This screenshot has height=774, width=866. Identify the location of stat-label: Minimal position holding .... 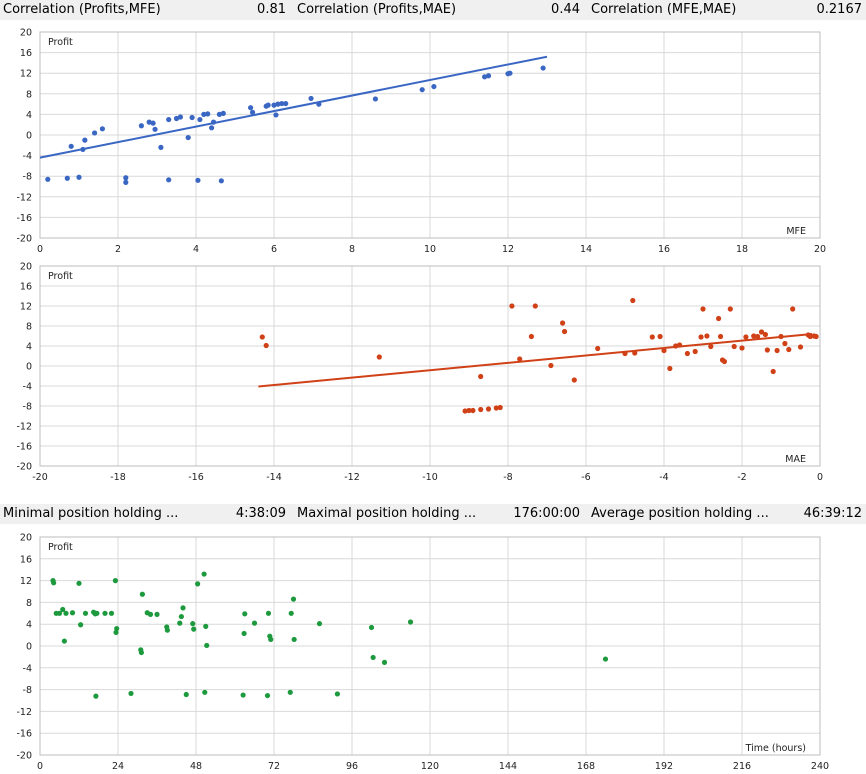
(91, 513).